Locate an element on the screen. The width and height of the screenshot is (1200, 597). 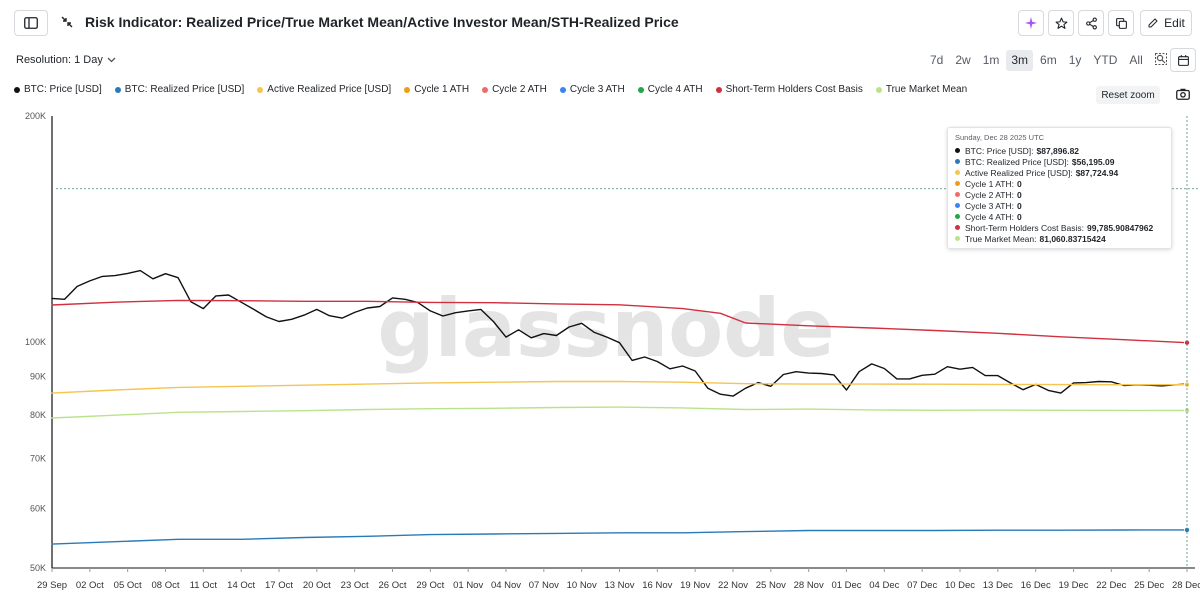
tooltip-row: Active Realized Price [USD]: $87,724.94 is located at coordinates (1059, 172).